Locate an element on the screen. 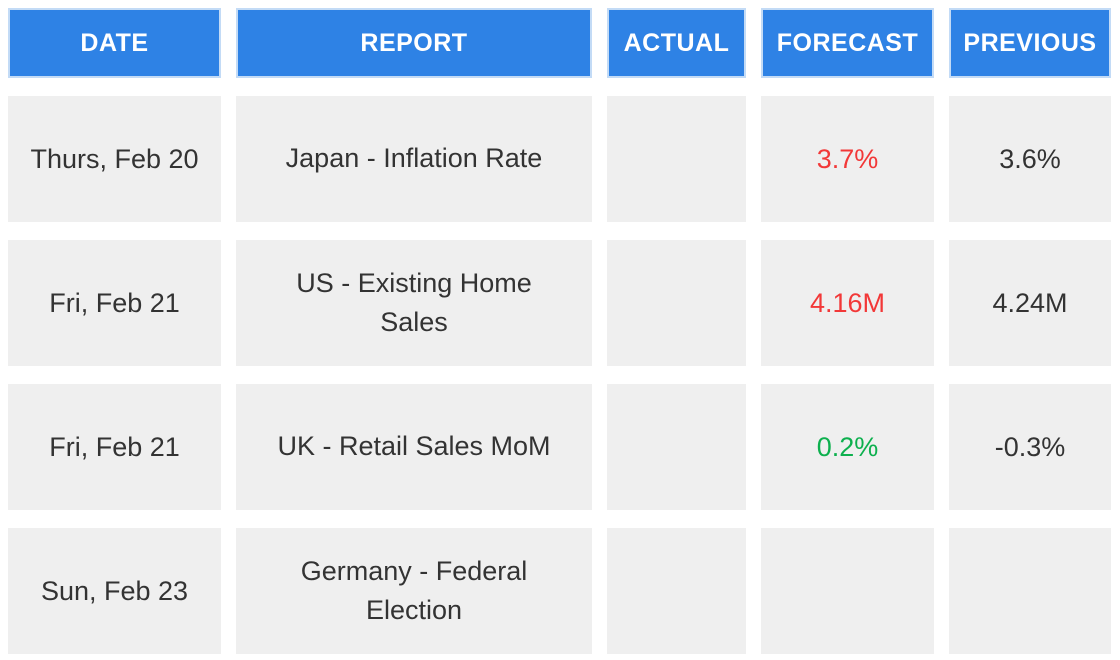 The width and height of the screenshot is (1120, 660). previous-cell: 3.6% is located at coordinates (1030, 159).